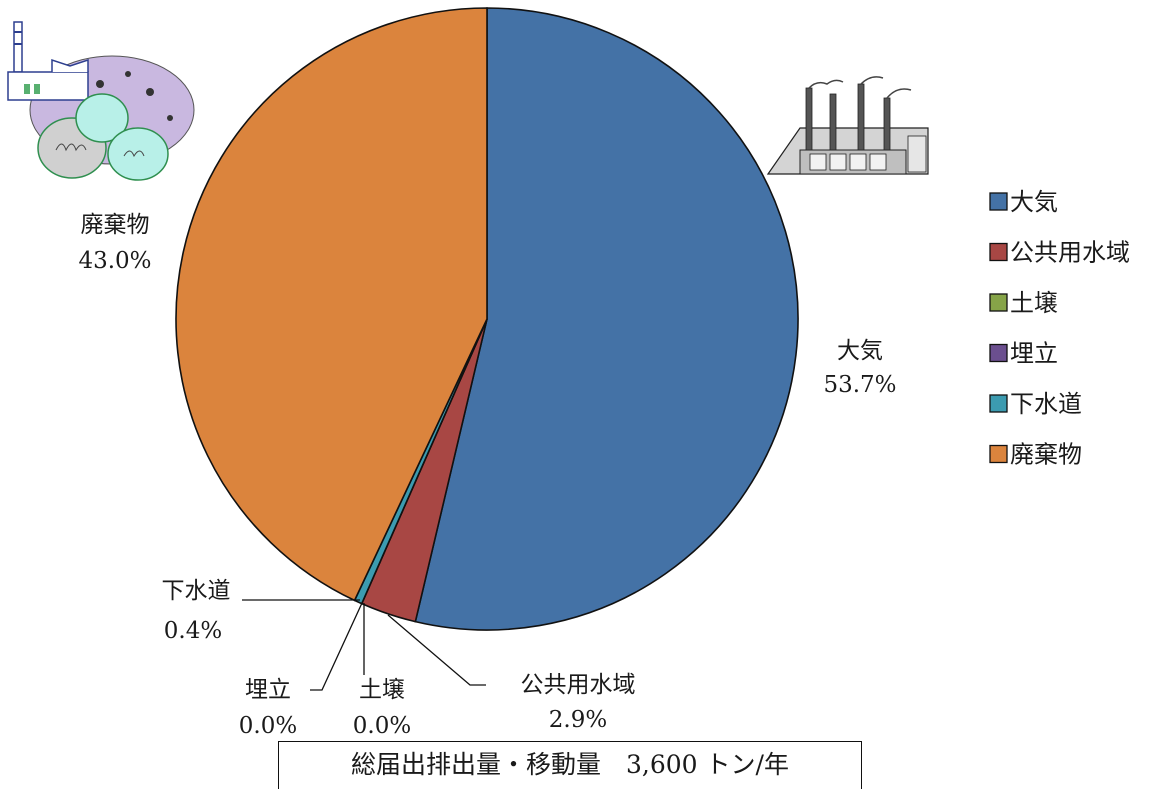 Image resolution: width=1169 pixels, height=789 pixels. What do you see at coordinates (436, 650) in the screenshot?
I see `leader-line-water` at bounding box center [436, 650].